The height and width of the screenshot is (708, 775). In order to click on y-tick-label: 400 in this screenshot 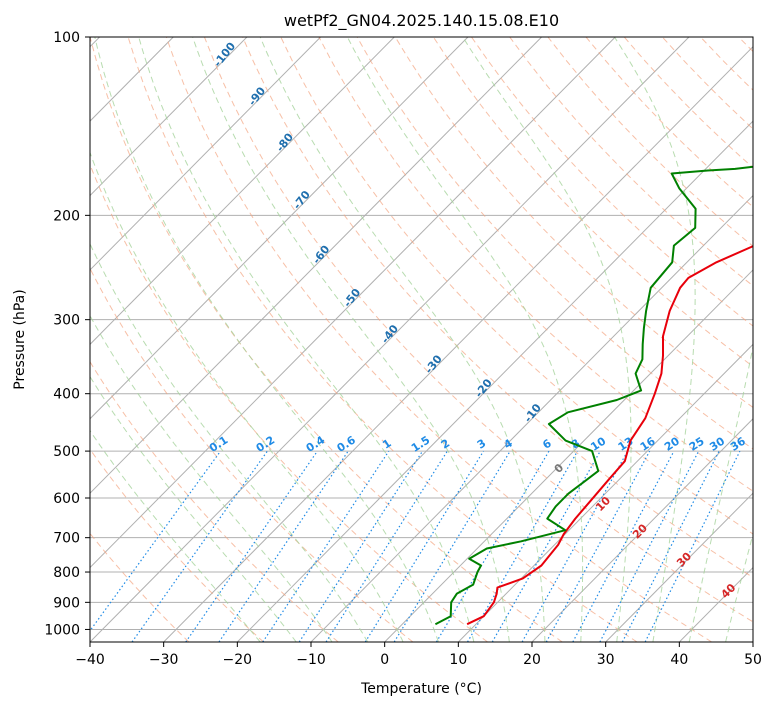, I will do `click(66, 395)`.